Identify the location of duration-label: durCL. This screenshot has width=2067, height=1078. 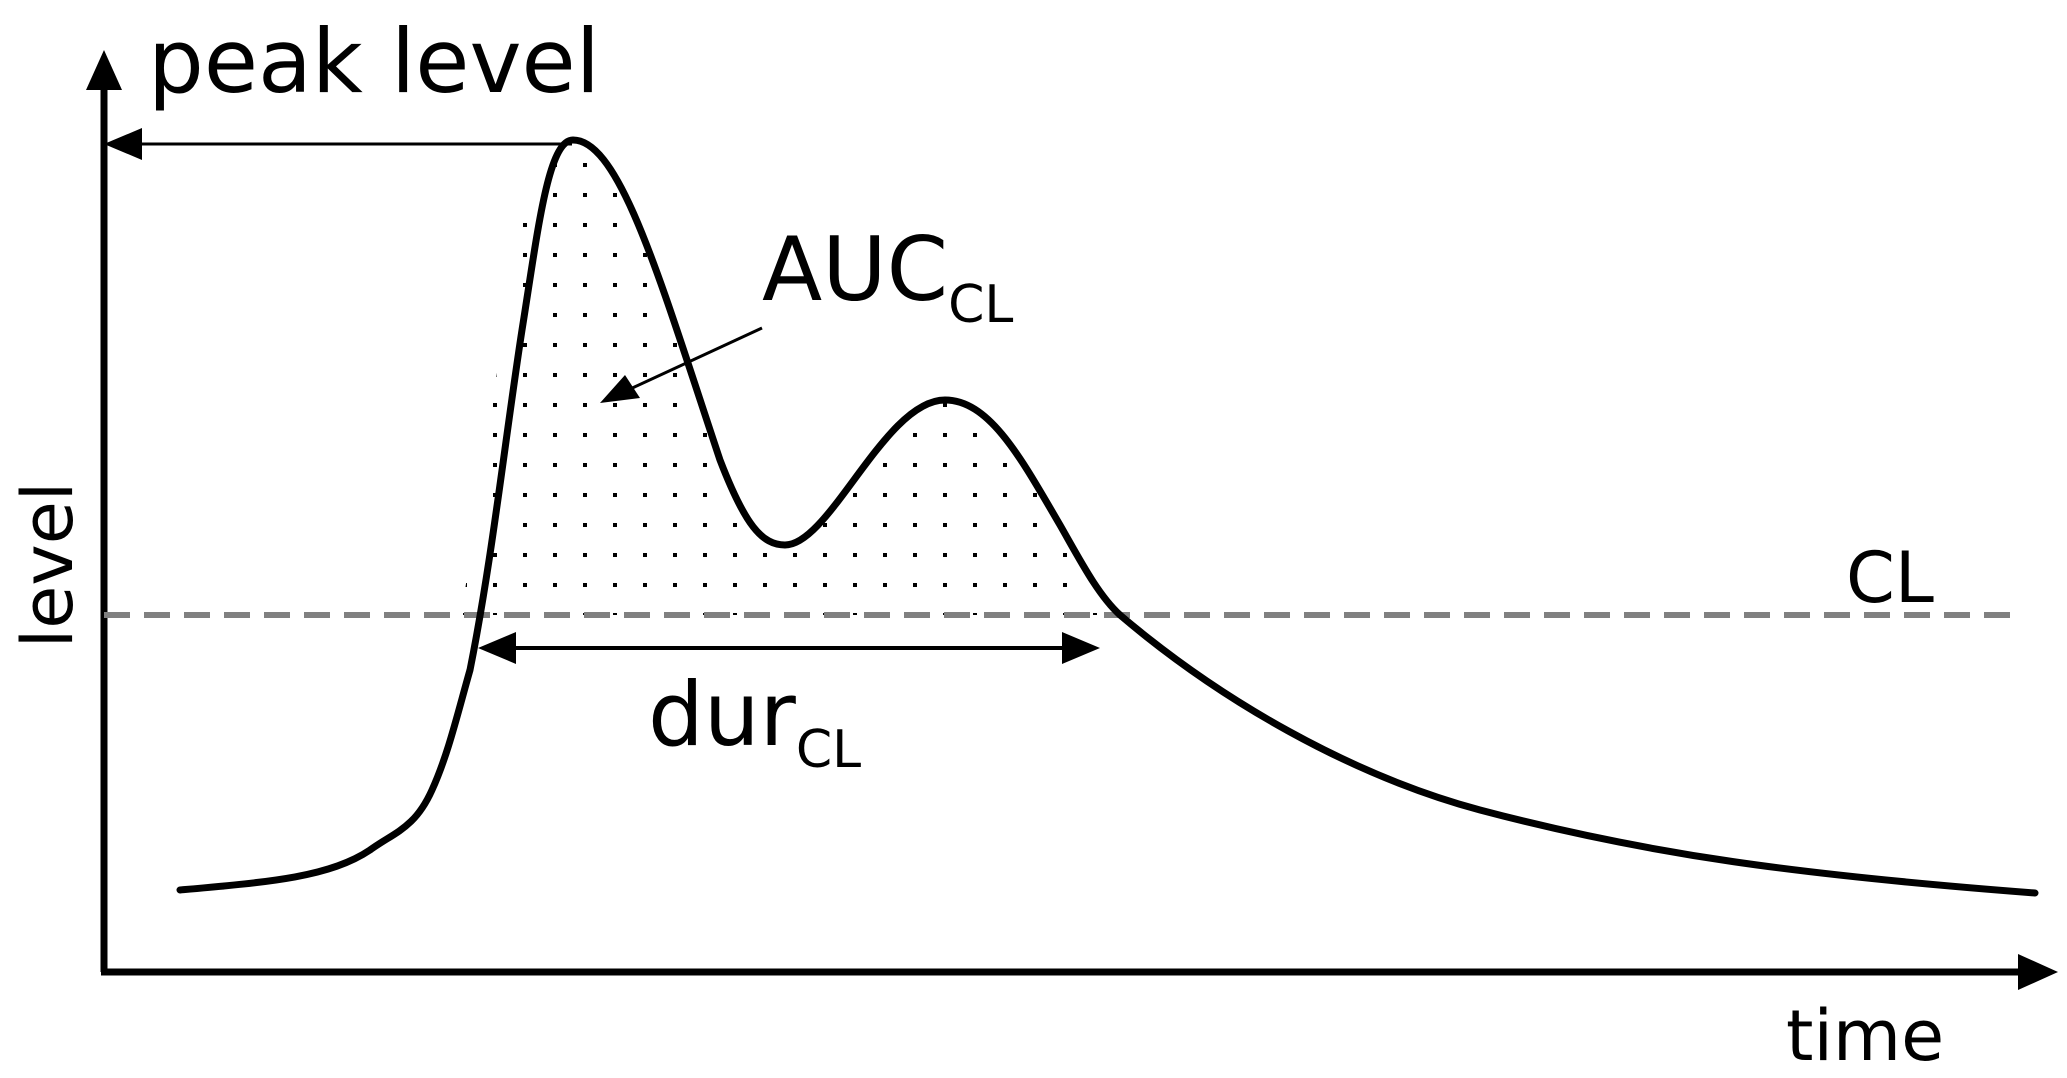
(754, 721).